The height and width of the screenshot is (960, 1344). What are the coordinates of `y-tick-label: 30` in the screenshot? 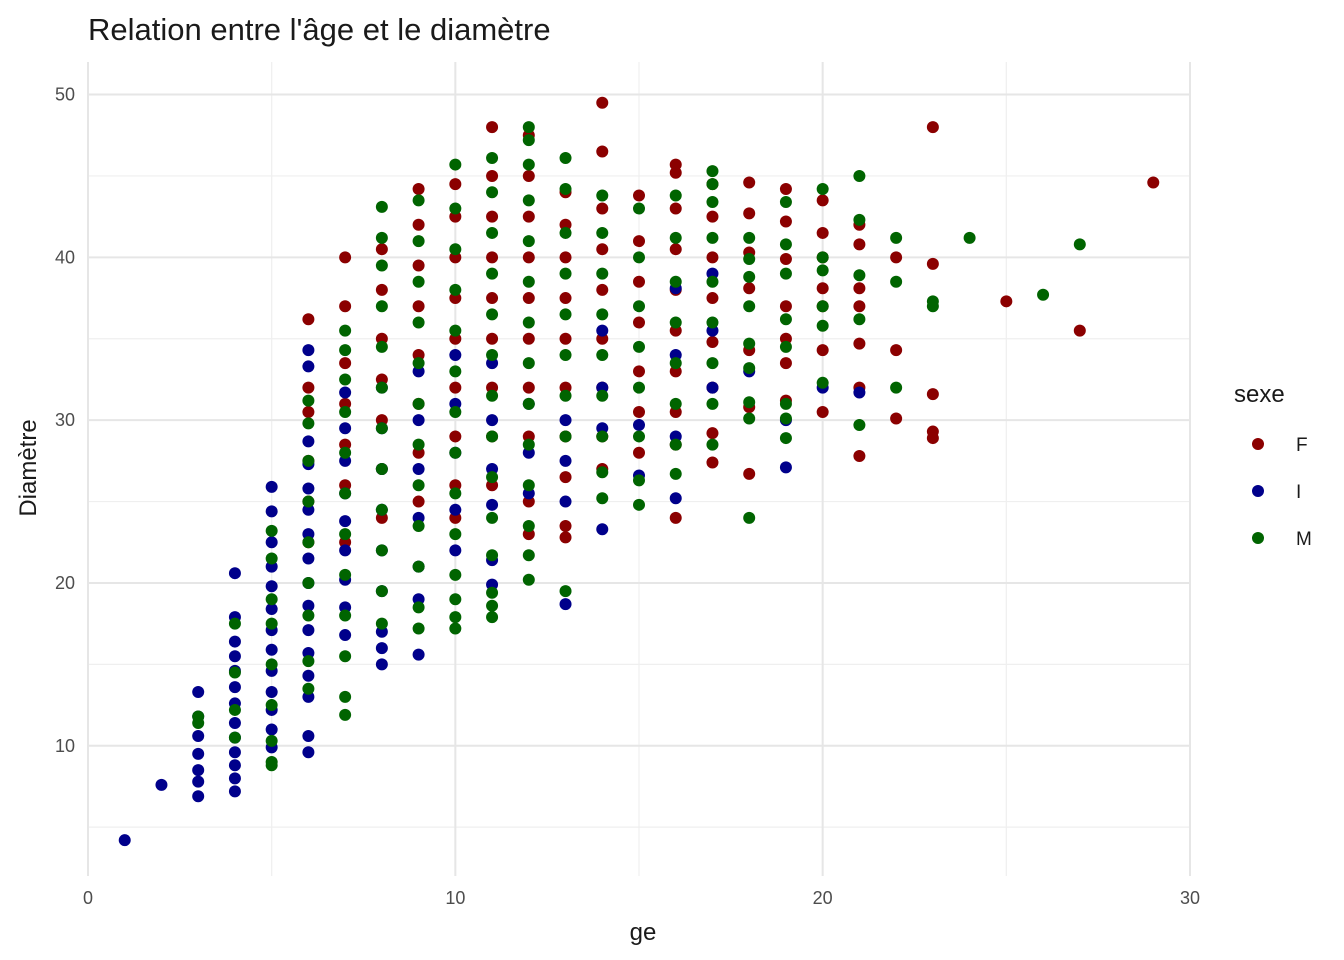 It's located at (65, 420).